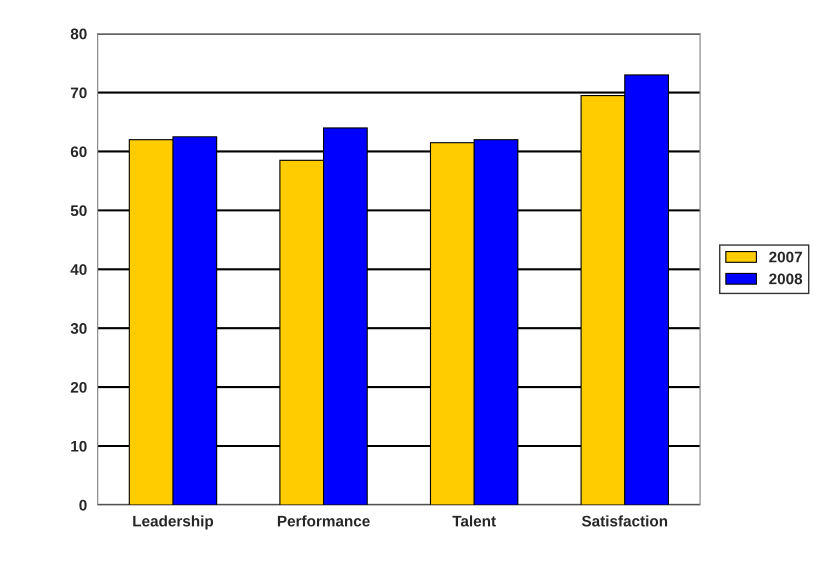 This screenshot has width=814, height=561. Describe the element at coordinates (625, 521) in the screenshot. I see `x-tick-label: Satisfaction` at that location.